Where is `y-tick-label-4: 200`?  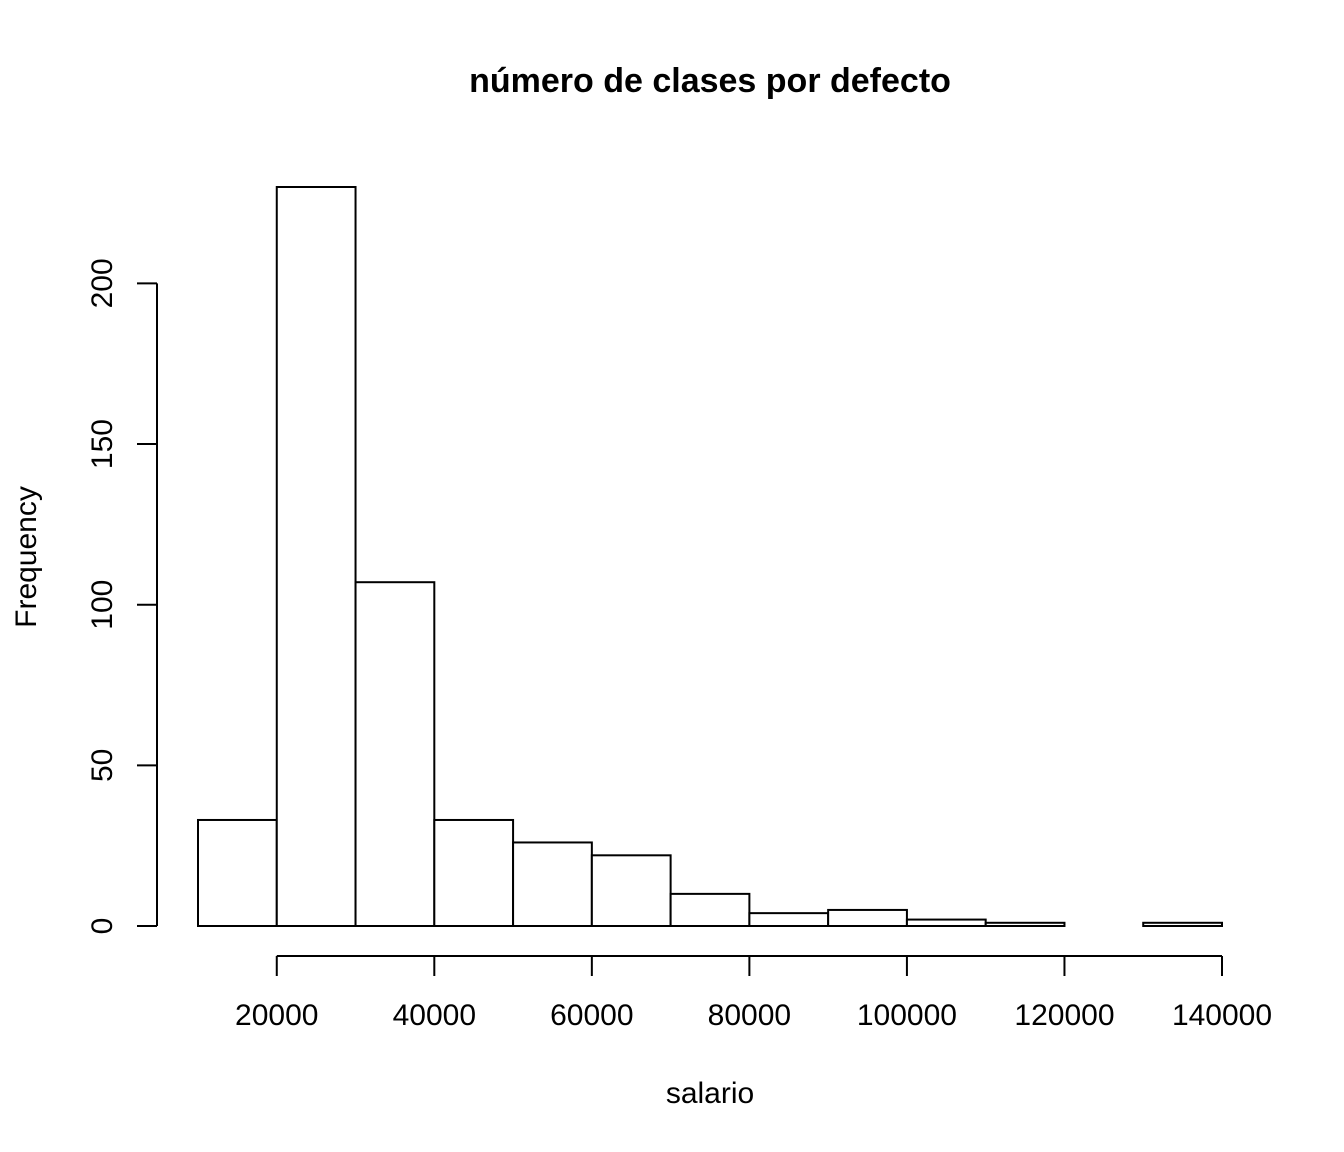 y-tick-label-4: 200 is located at coordinates (102, 283).